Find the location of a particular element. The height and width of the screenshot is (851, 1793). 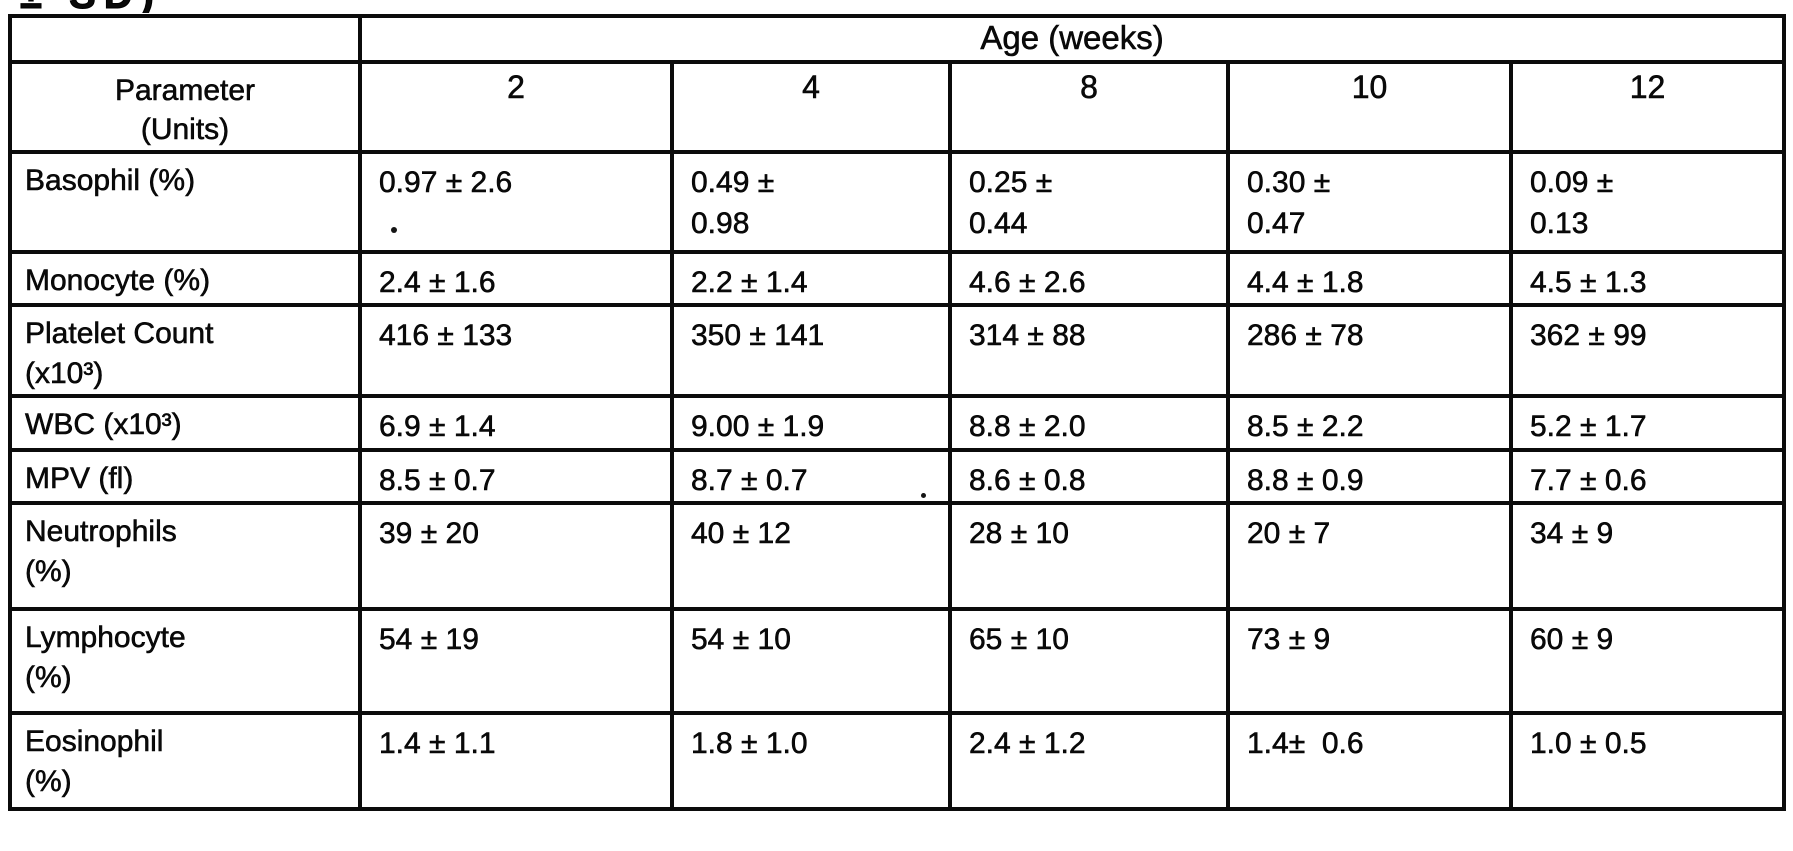

cell-basophil-wk10: 0.30 ± 0.47 is located at coordinates (1369, 202).